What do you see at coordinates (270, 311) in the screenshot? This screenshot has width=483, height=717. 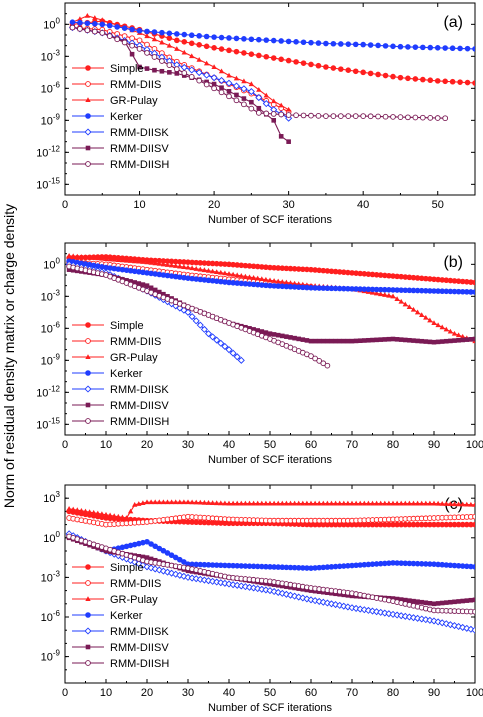 I see `plot-area` at bounding box center [270, 311].